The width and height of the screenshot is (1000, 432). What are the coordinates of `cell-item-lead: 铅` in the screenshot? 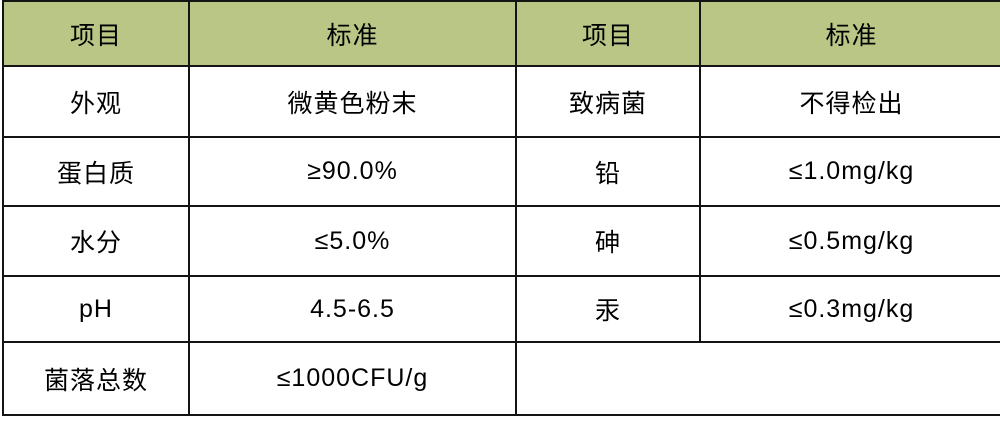 It's located at (608, 171).